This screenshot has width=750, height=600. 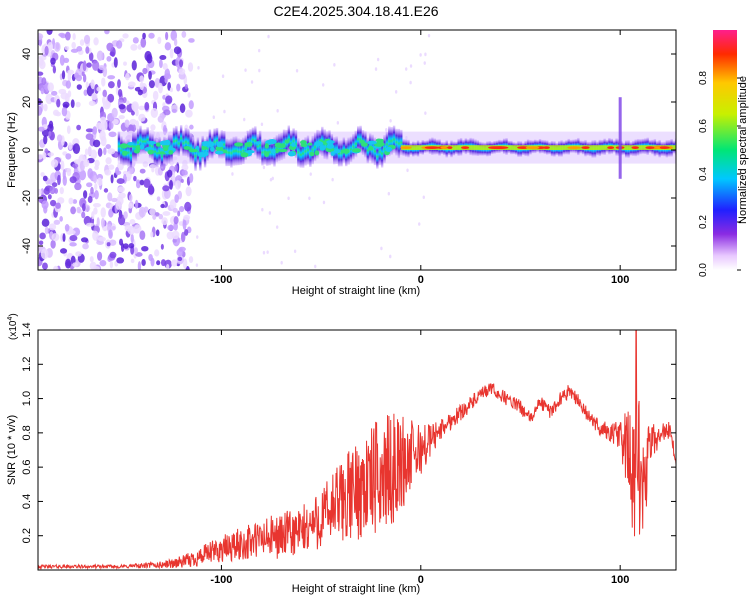 What do you see at coordinates (725, 150) in the screenshot?
I see `colorbar-gradient` at bounding box center [725, 150].